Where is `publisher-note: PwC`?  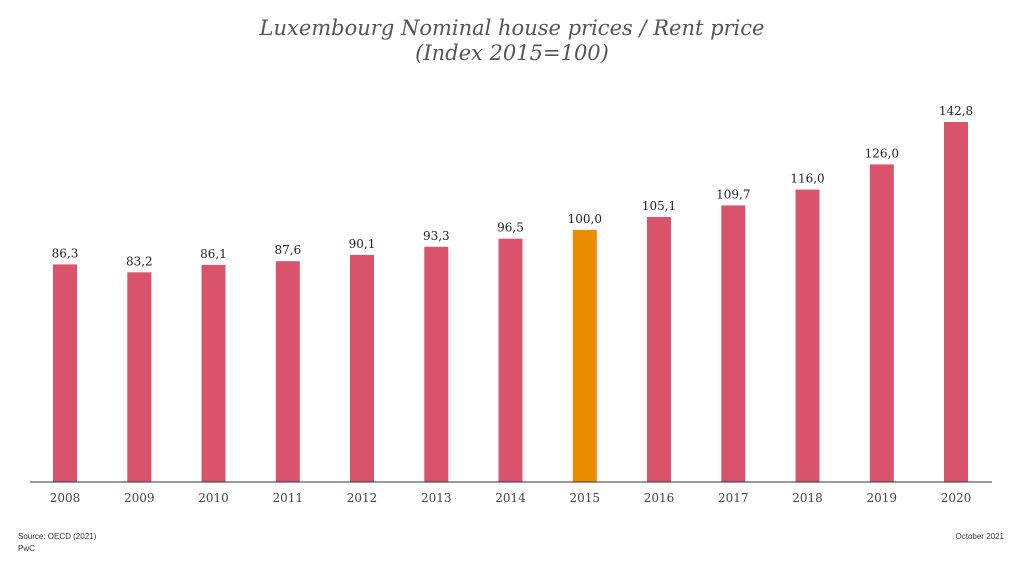
publisher-note: PwC is located at coordinates (26, 548).